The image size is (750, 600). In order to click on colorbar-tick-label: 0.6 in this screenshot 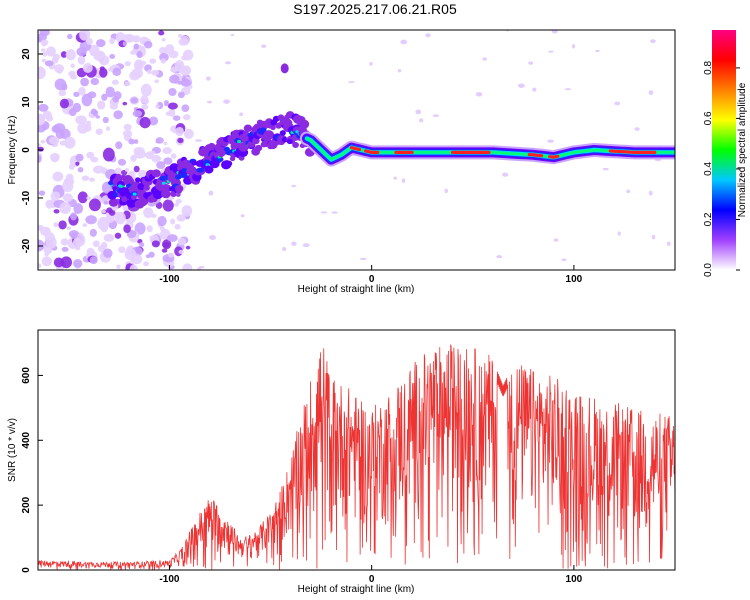, I will do `click(708, 118)`.